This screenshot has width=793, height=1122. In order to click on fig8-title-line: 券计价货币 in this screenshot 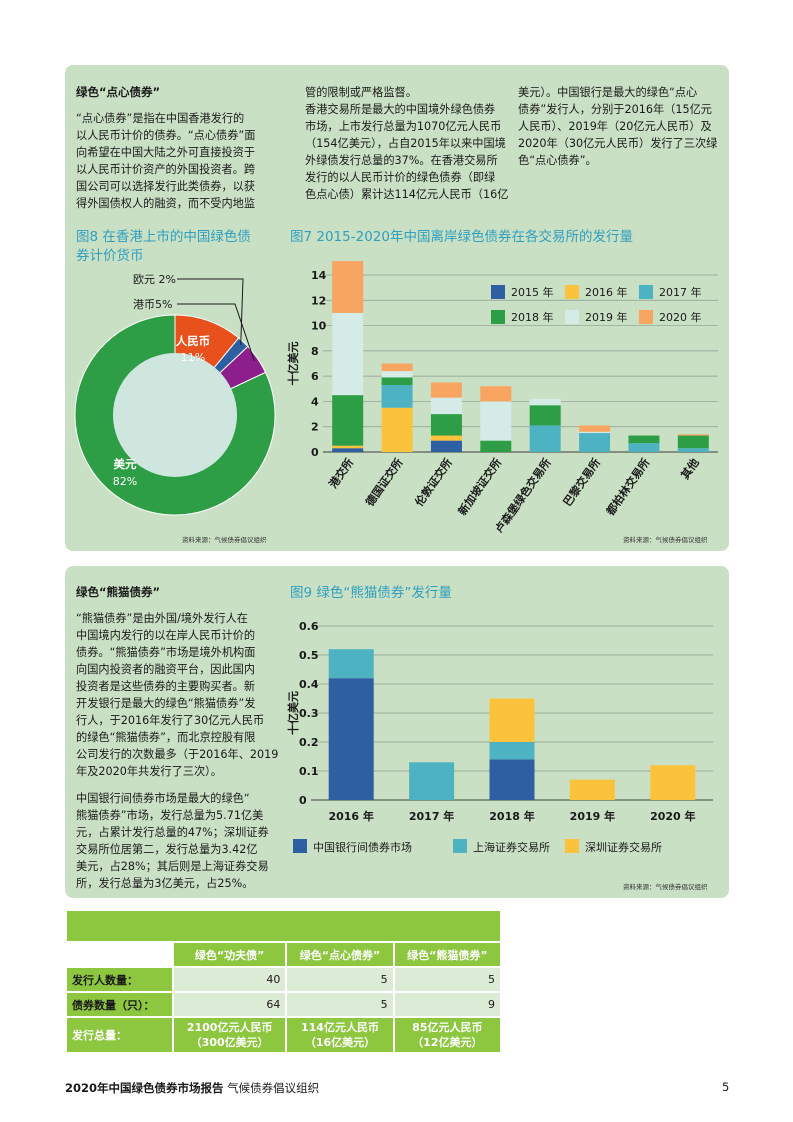, I will do `click(110, 256)`.